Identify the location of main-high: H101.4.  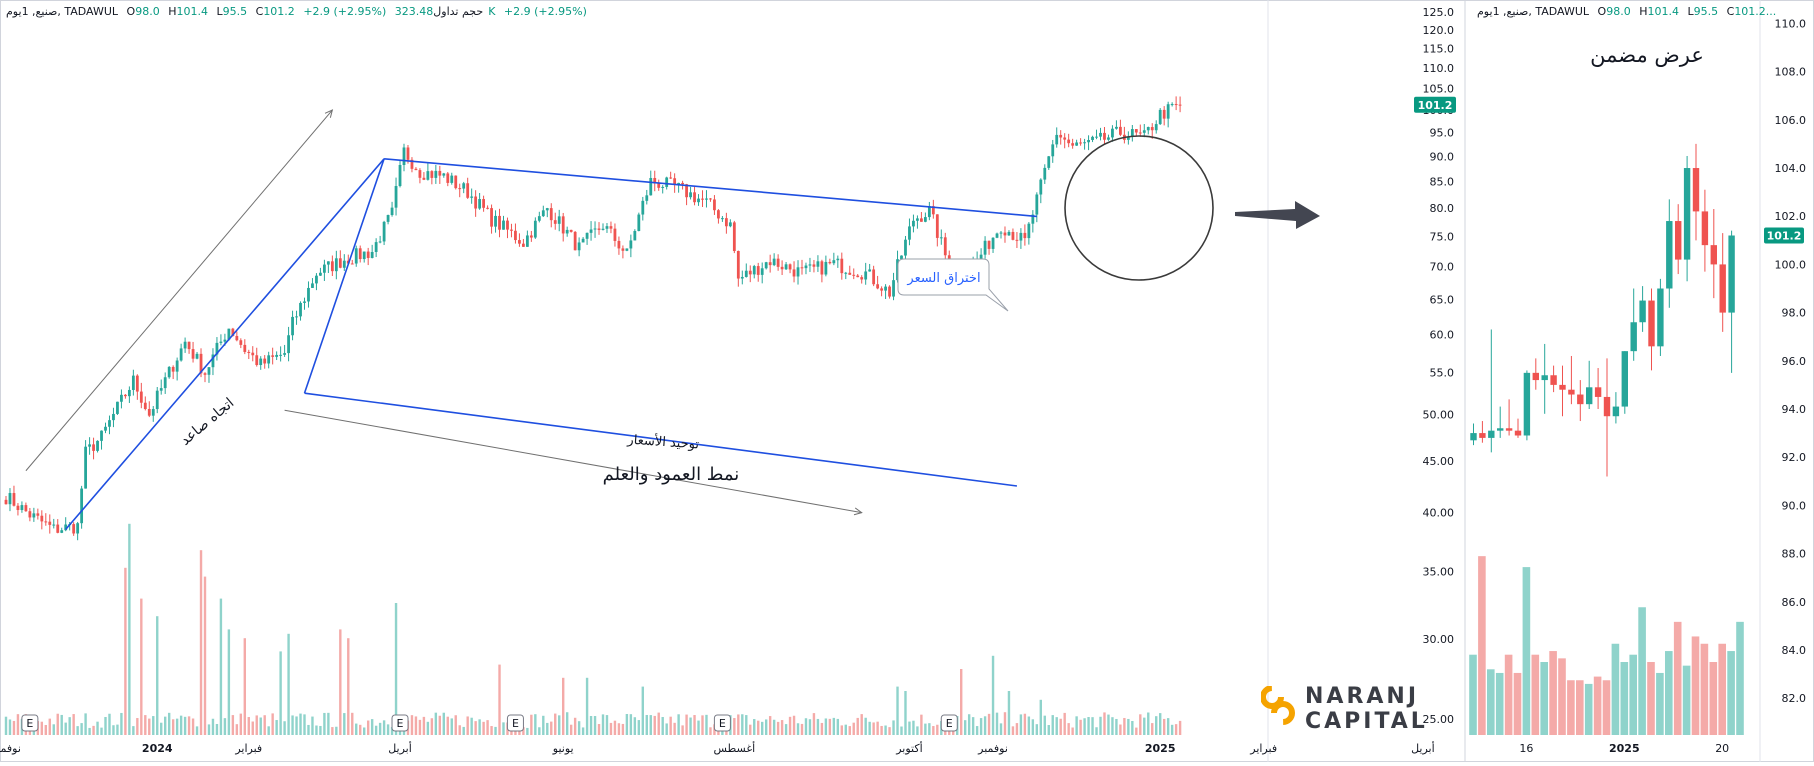
(188, 11).